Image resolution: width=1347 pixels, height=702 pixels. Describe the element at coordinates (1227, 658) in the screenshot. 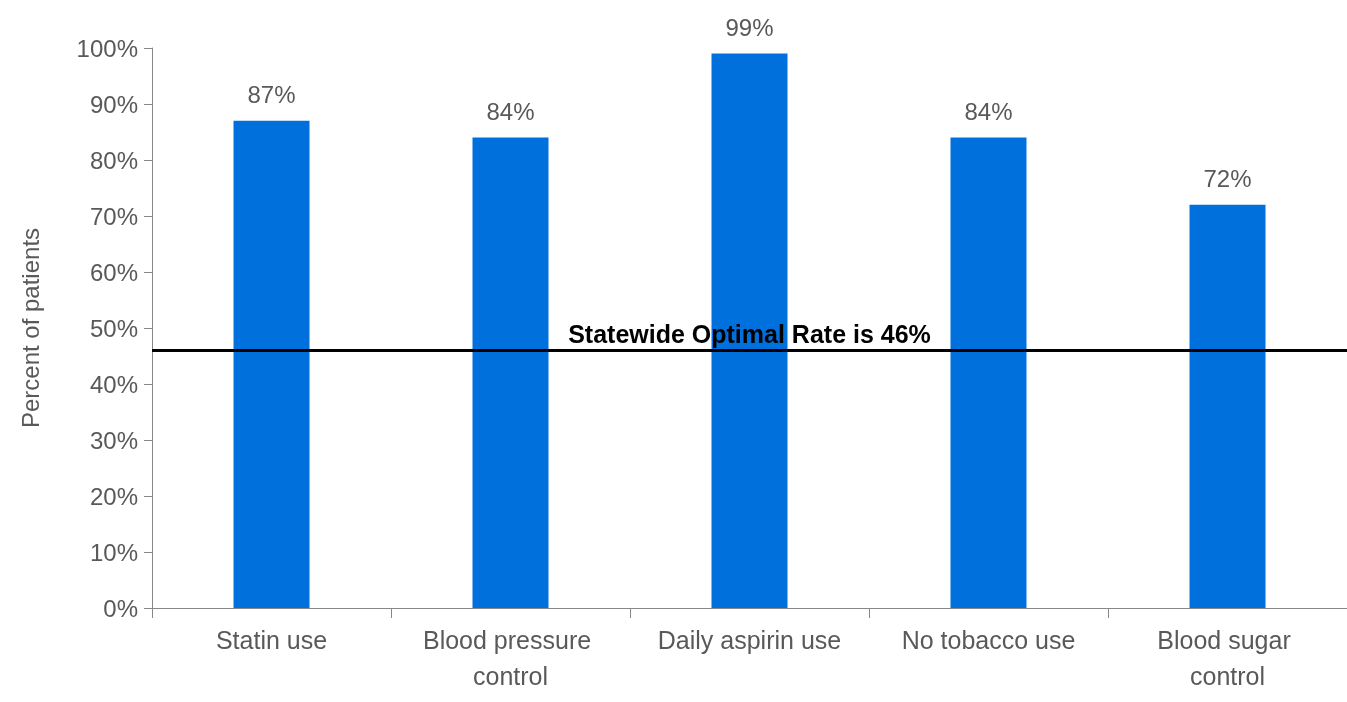

I see `x-tick-label: Blood sugar control` at that location.